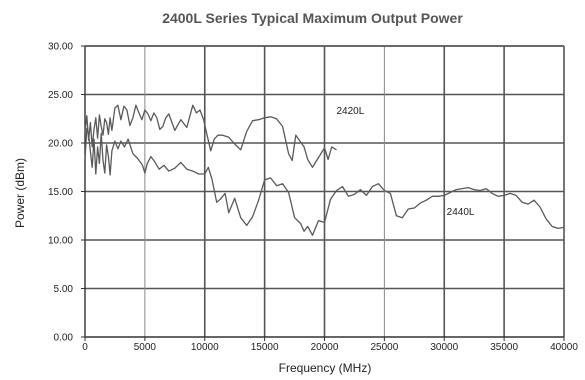  Describe the element at coordinates (504, 347) in the screenshot. I see `x-tick-label: 35000` at that location.